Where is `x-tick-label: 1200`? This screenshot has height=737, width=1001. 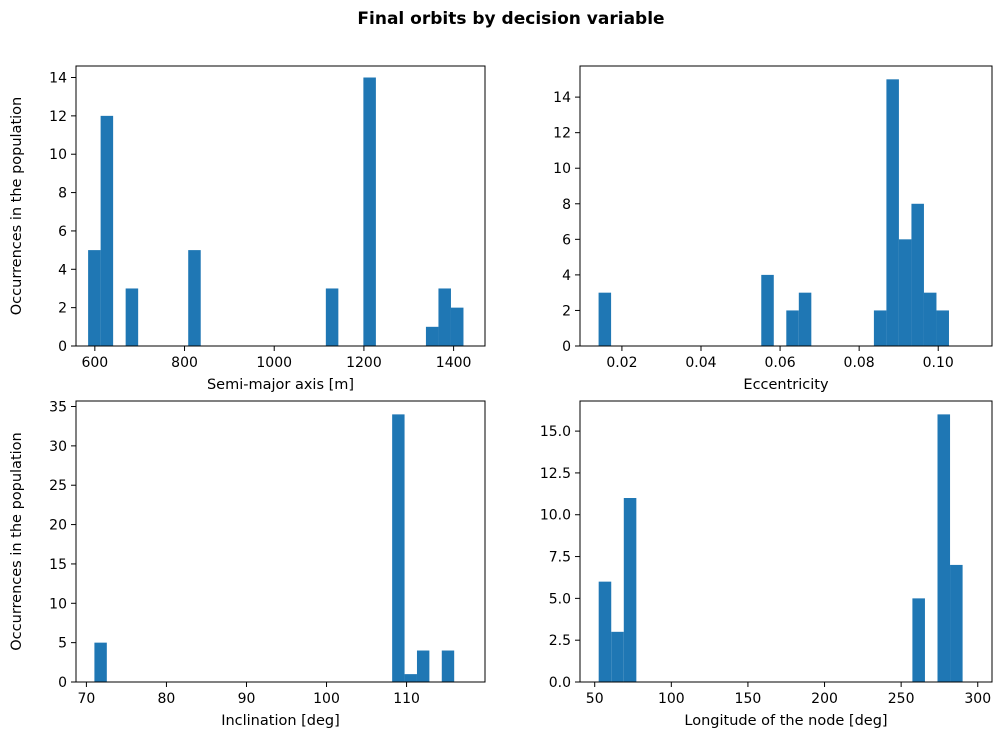
x-tick-label: 1200 is located at coordinates (364, 363).